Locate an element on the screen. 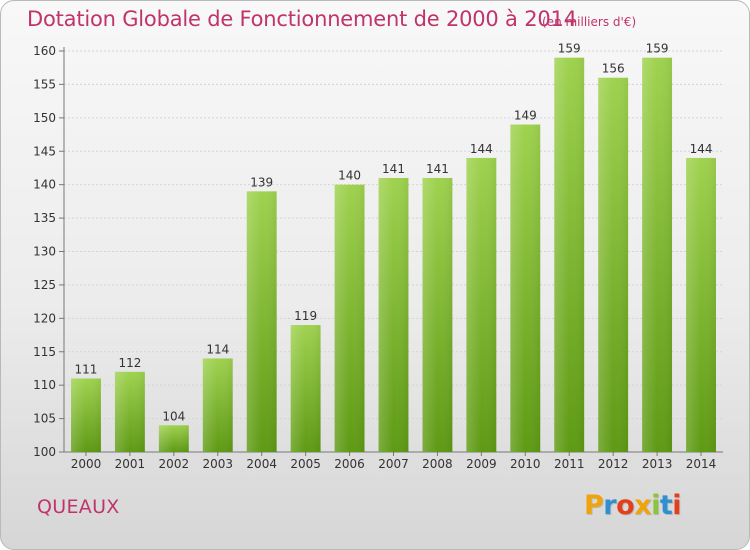  x-tick-label: 2003 is located at coordinates (217, 464).